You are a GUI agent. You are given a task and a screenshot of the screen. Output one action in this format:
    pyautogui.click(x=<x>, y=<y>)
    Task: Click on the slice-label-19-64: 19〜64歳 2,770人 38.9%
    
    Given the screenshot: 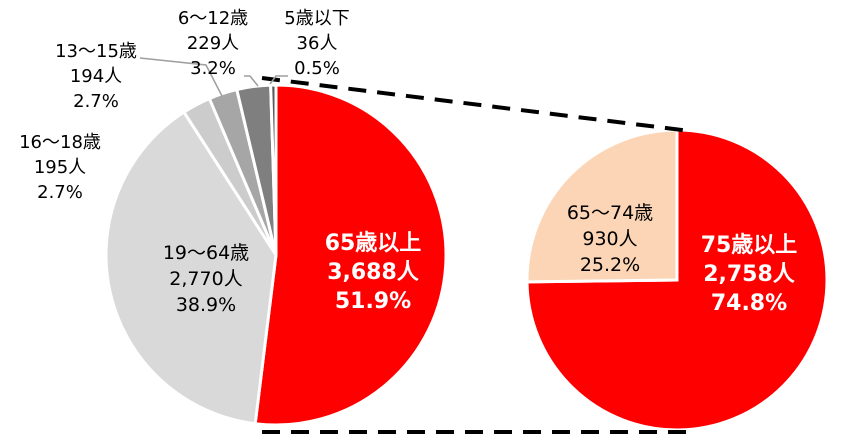 What is the action you would take?
    pyautogui.click(x=206, y=279)
    